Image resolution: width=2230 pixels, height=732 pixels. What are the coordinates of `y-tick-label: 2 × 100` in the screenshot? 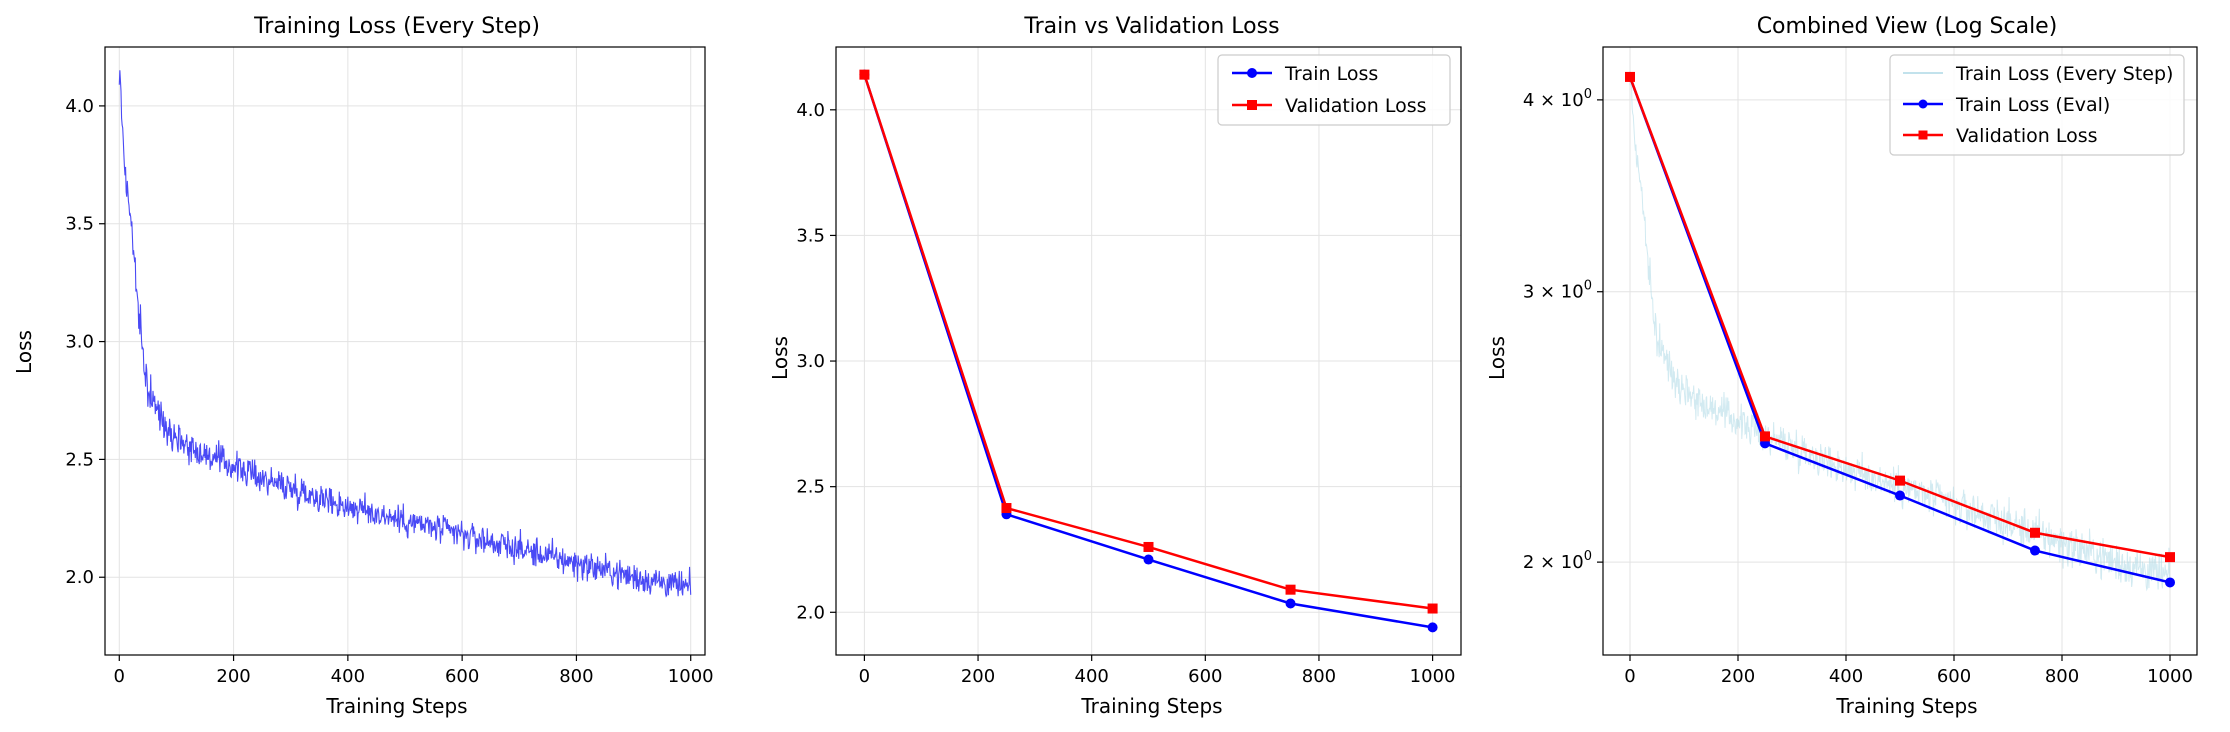 It's located at (1557, 561).